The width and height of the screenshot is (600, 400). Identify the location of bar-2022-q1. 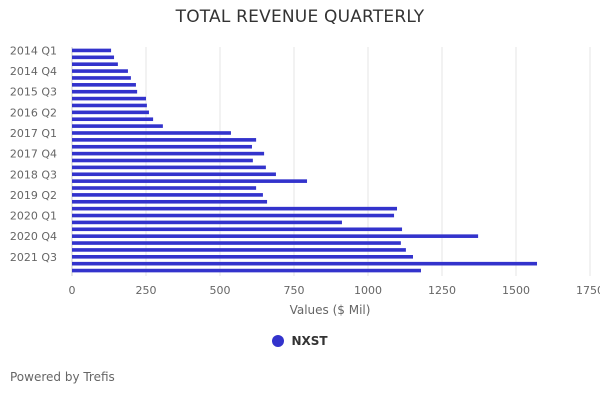
(246, 270).